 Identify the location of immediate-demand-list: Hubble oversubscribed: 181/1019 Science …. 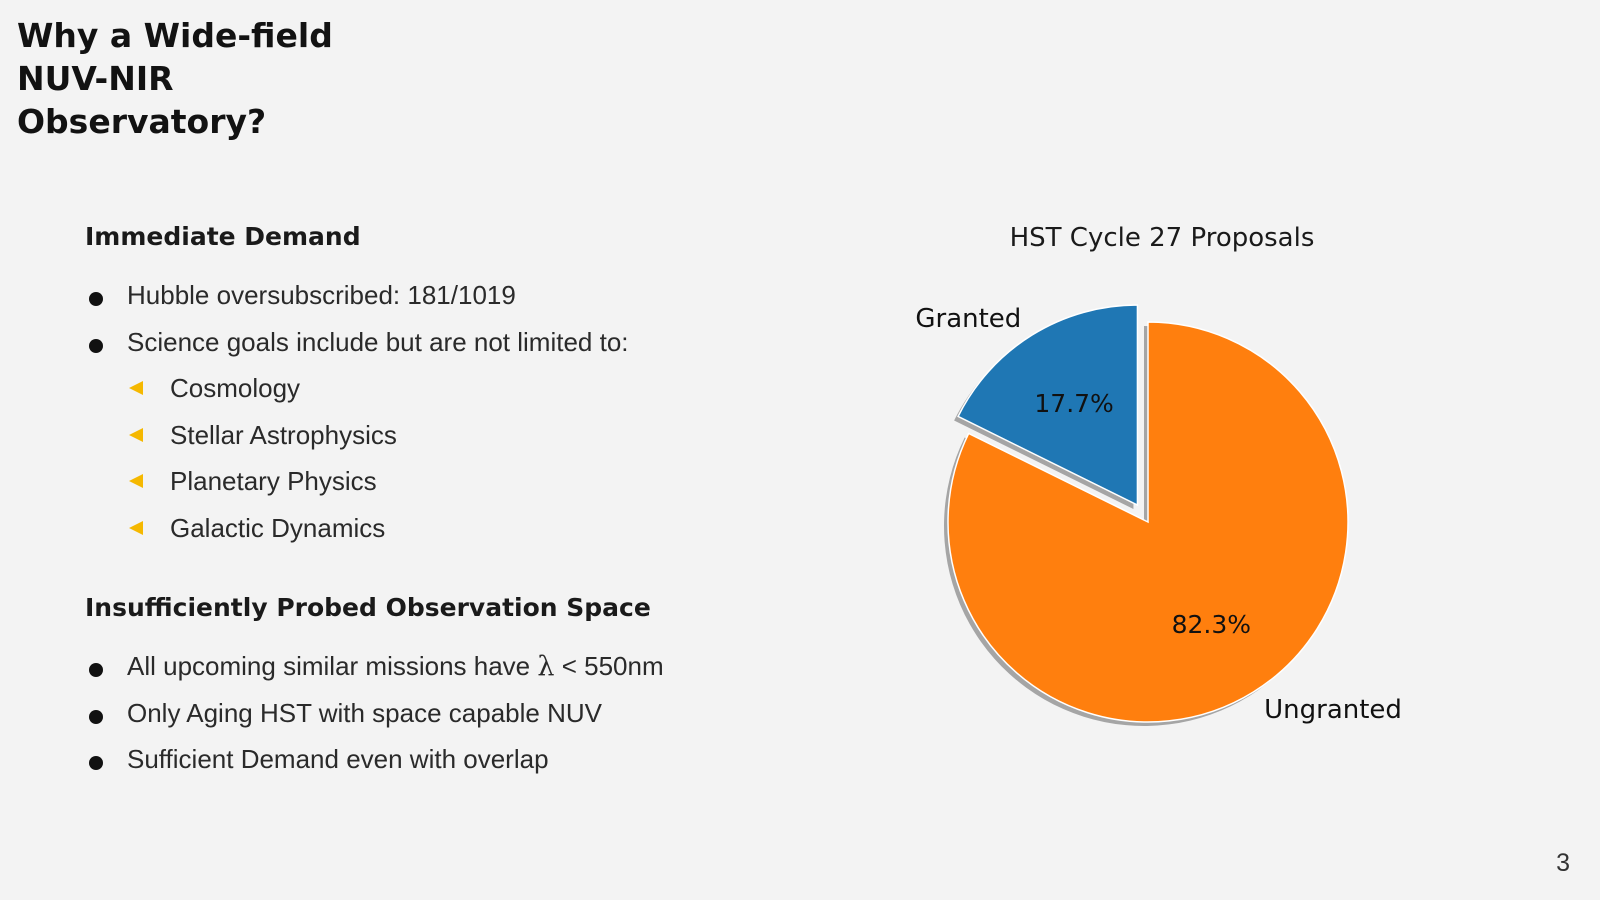
(357, 411).